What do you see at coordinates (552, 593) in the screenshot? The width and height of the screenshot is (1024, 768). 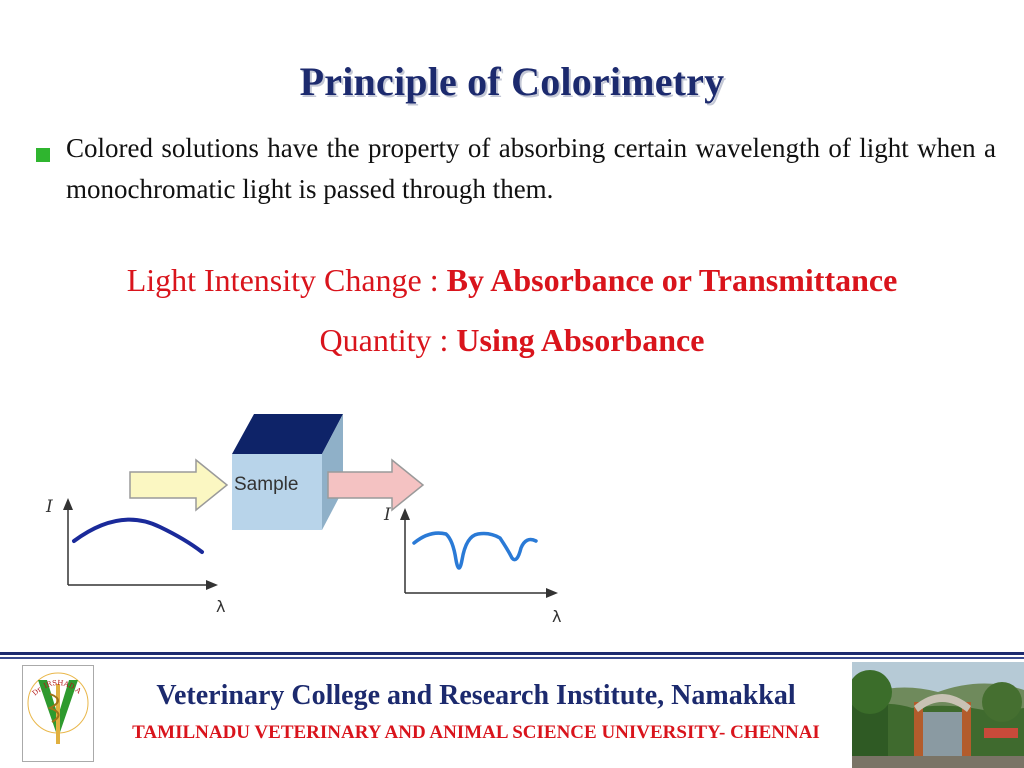 I see `output-x-arrow-icon` at bounding box center [552, 593].